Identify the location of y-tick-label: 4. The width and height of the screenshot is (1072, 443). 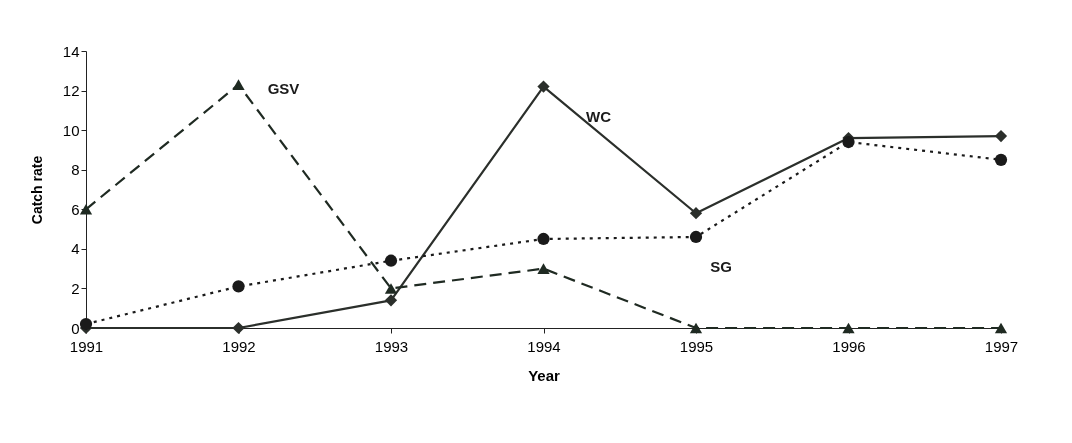
(75, 249).